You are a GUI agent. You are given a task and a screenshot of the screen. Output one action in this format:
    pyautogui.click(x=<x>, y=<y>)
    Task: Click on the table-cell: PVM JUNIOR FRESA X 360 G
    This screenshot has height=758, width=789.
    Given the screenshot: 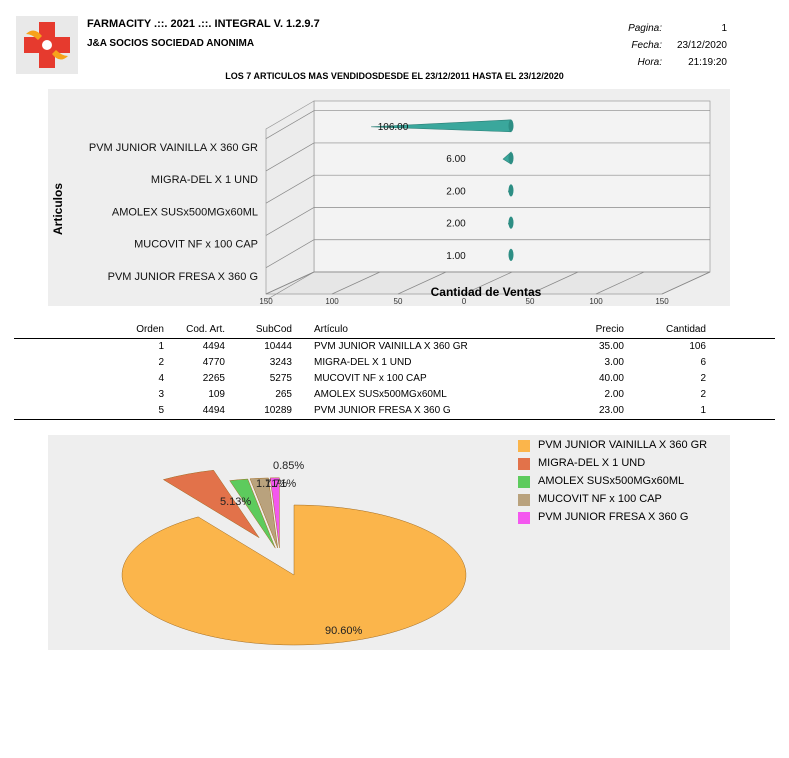 What is the action you would take?
    pyautogui.click(x=382, y=410)
    